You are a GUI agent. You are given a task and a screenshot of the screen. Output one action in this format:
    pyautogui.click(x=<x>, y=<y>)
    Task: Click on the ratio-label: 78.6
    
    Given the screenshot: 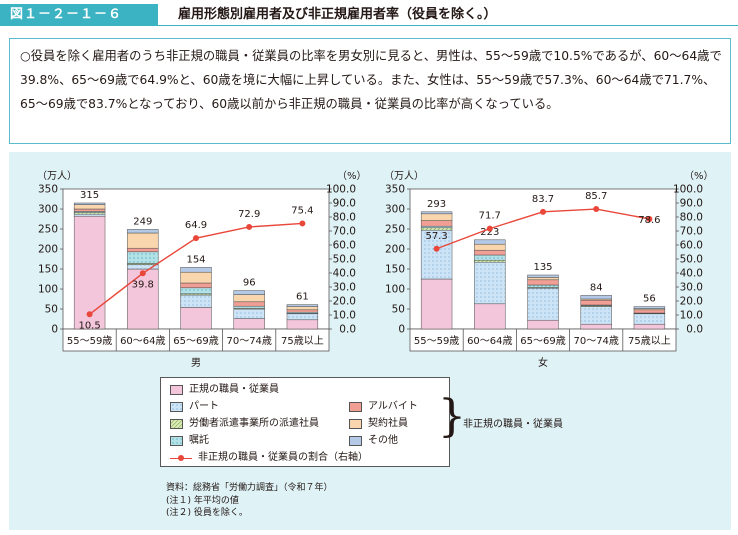 What is the action you would take?
    pyautogui.click(x=649, y=220)
    